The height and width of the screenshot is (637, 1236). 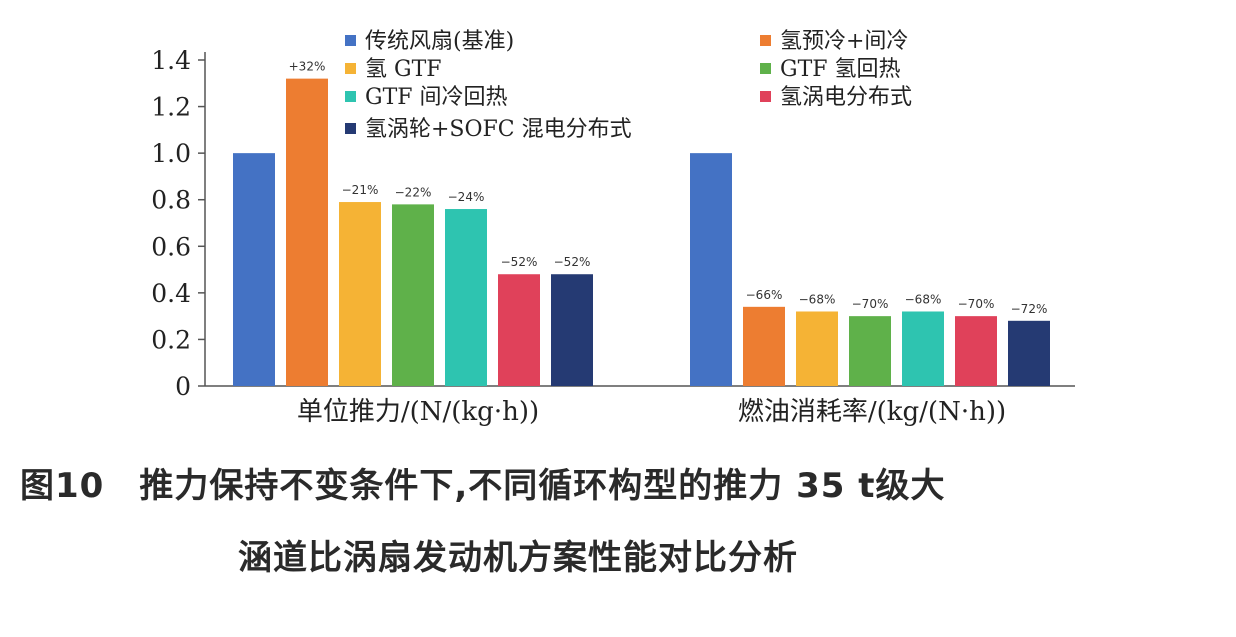 What do you see at coordinates (844, 41) in the screenshot?
I see `legend-label: 氢预冷+间冷` at bounding box center [844, 41].